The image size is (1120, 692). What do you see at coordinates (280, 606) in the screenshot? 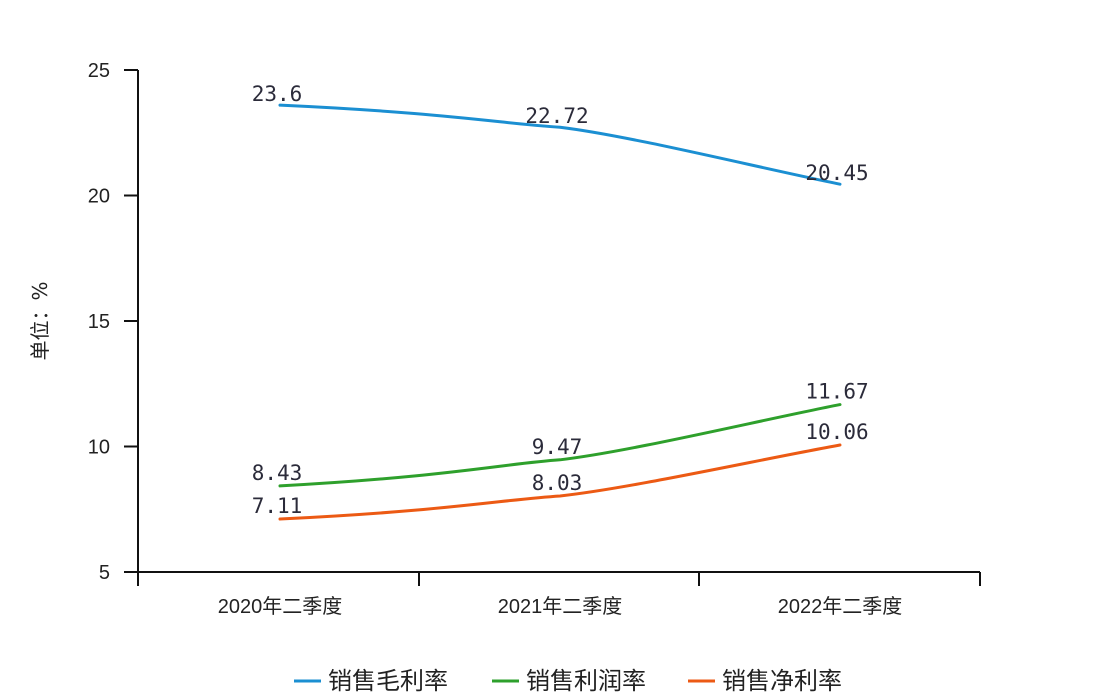
I see `x-tick-label: 2020年二季度` at bounding box center [280, 606].